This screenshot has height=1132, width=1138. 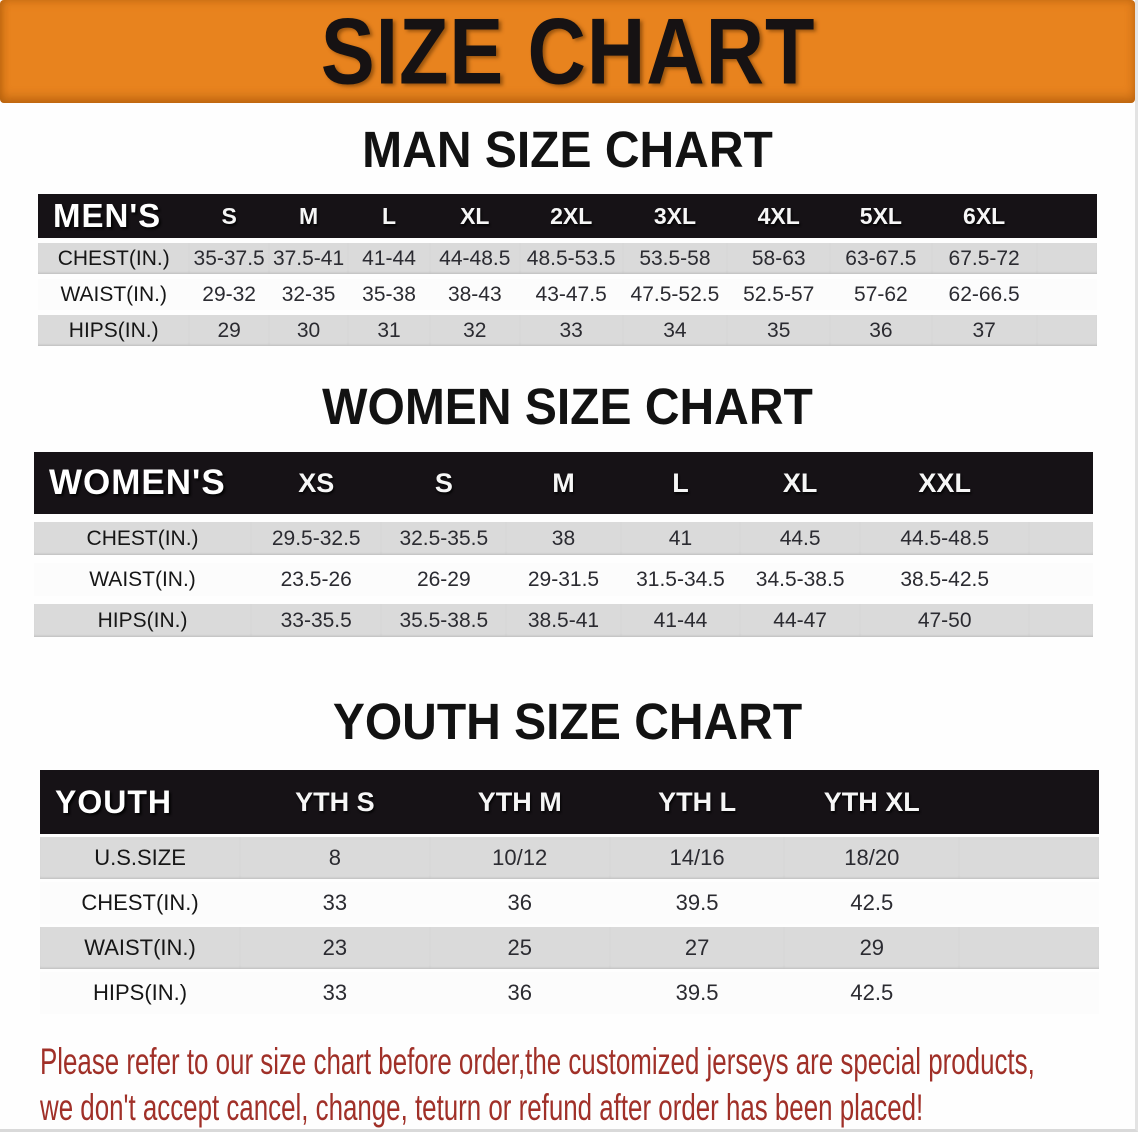 I want to click on table-header-row: MEN'S S M L XL 2XL 3XL 4XL 5XL 6XL, so click(x=567, y=216).